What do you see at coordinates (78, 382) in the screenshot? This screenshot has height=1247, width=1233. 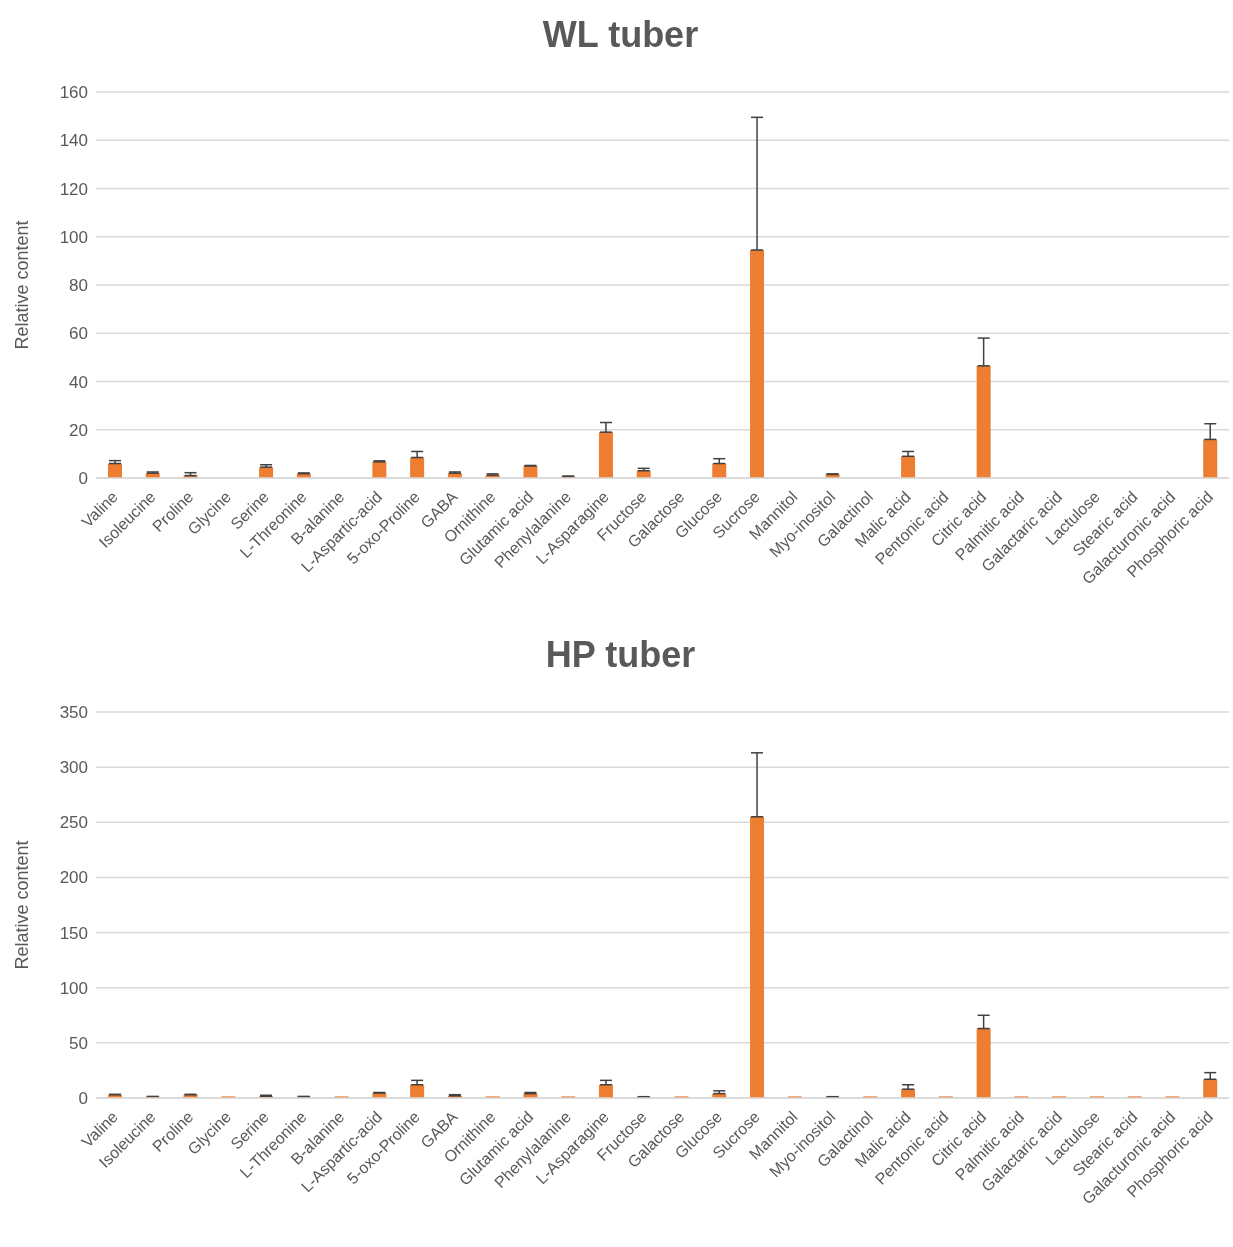 I see `y-tick-label: 40` at bounding box center [78, 382].